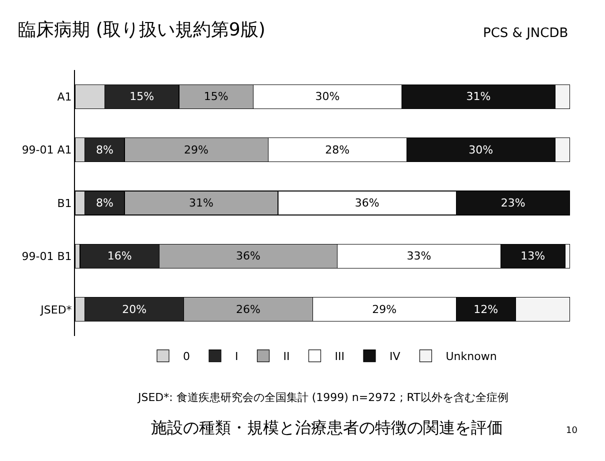  What do you see at coordinates (47, 257) in the screenshot?
I see `y-tick-label: 99-01 B1` at bounding box center [47, 257].